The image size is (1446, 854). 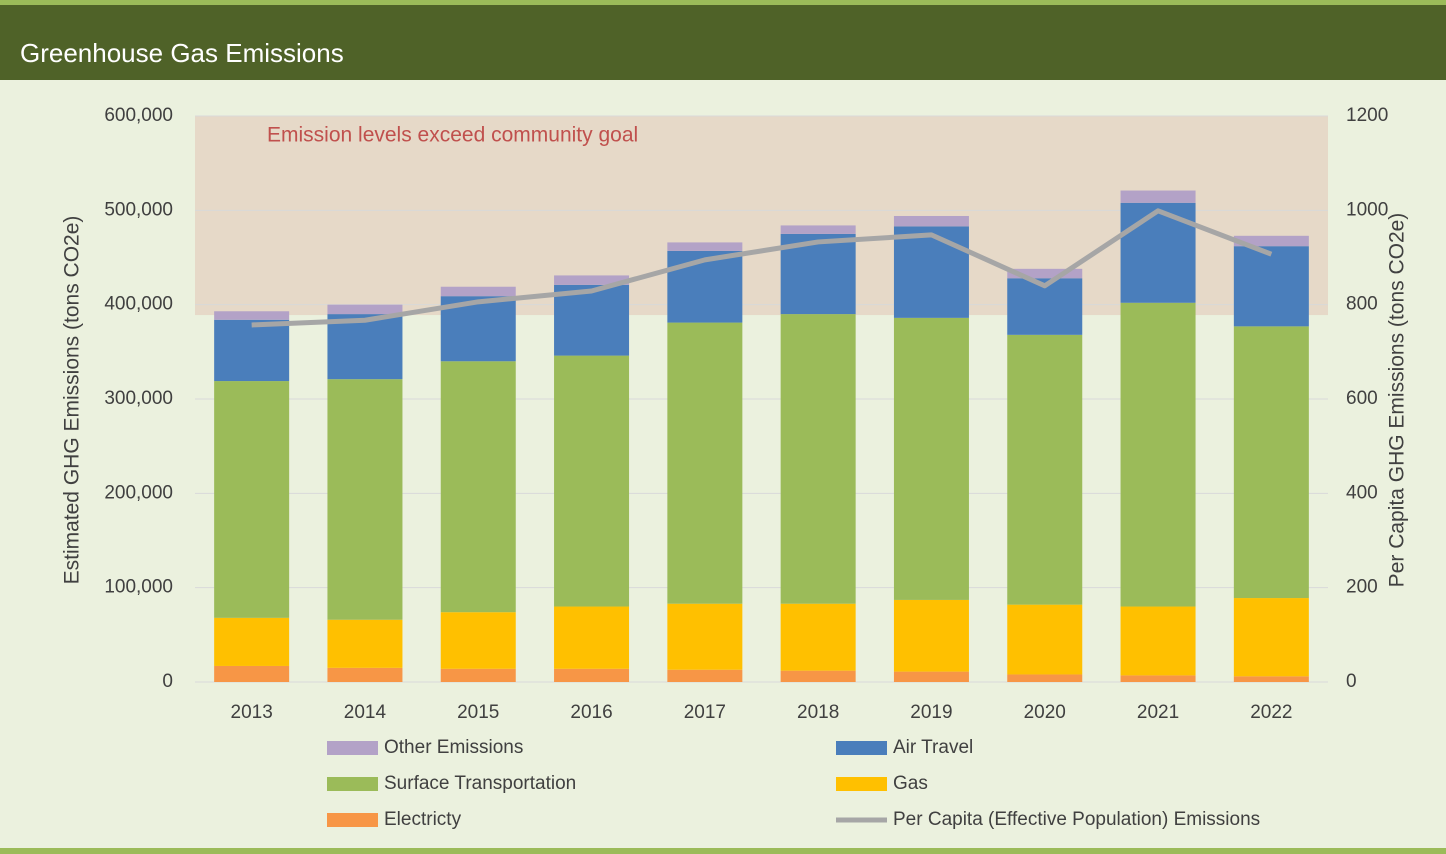 What do you see at coordinates (138, 398) in the screenshot?
I see `y-tick-label: 300,000` at bounding box center [138, 398].